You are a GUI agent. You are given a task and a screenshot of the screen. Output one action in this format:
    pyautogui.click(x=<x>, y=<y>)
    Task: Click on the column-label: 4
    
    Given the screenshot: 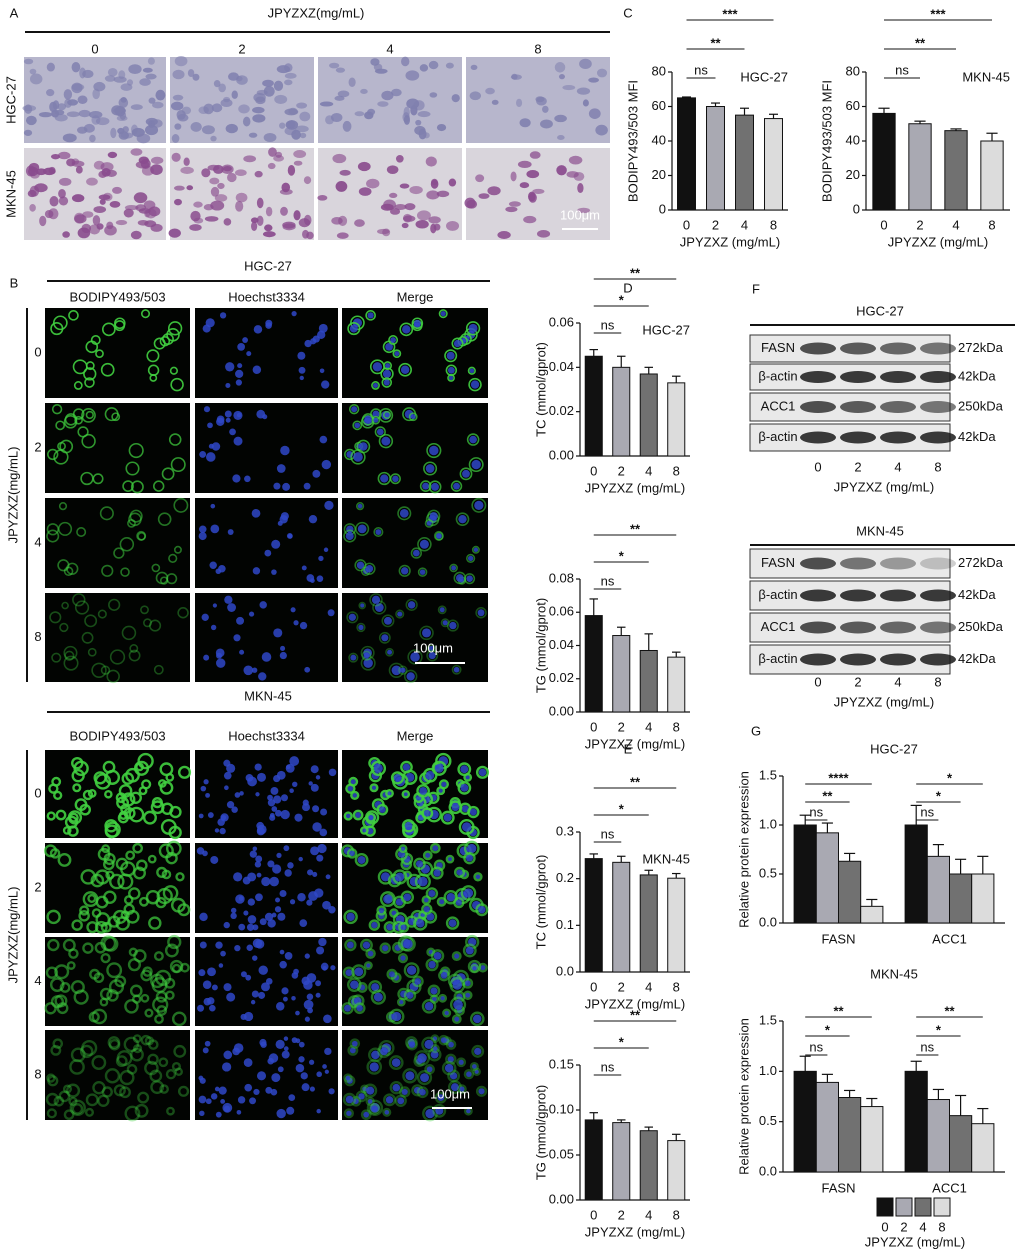 What is the action you would take?
    pyautogui.click(x=389, y=48)
    